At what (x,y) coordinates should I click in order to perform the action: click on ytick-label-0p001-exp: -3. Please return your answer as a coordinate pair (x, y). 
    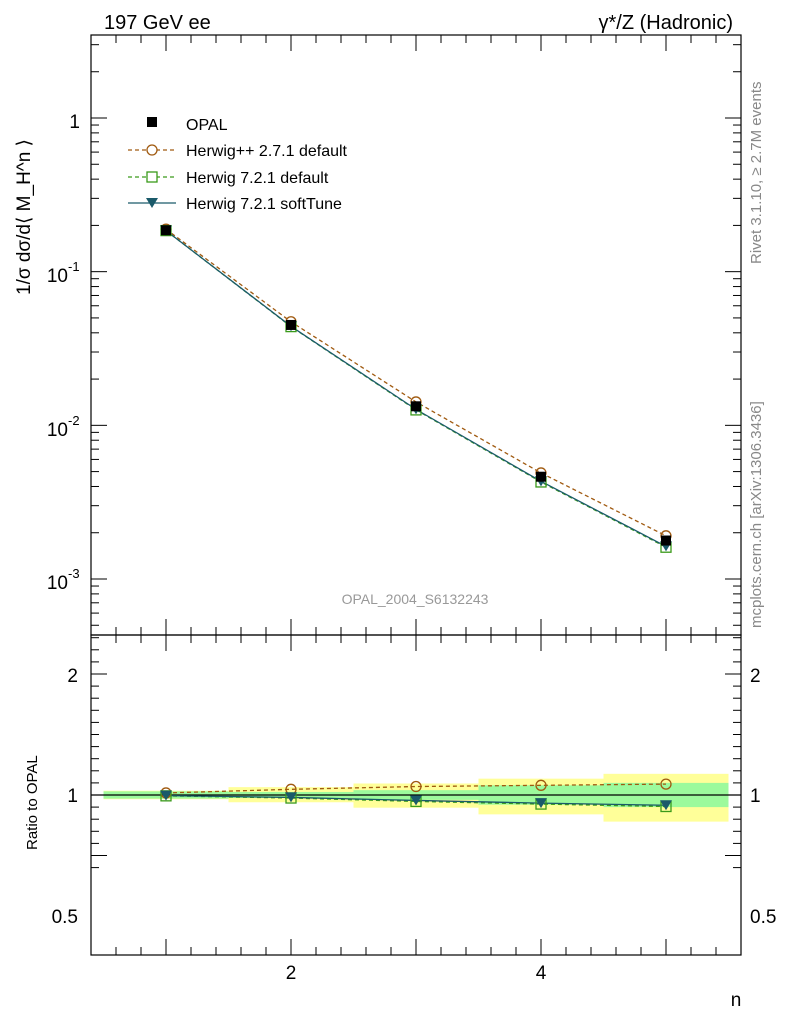
    Looking at the image, I should click on (74, 573).